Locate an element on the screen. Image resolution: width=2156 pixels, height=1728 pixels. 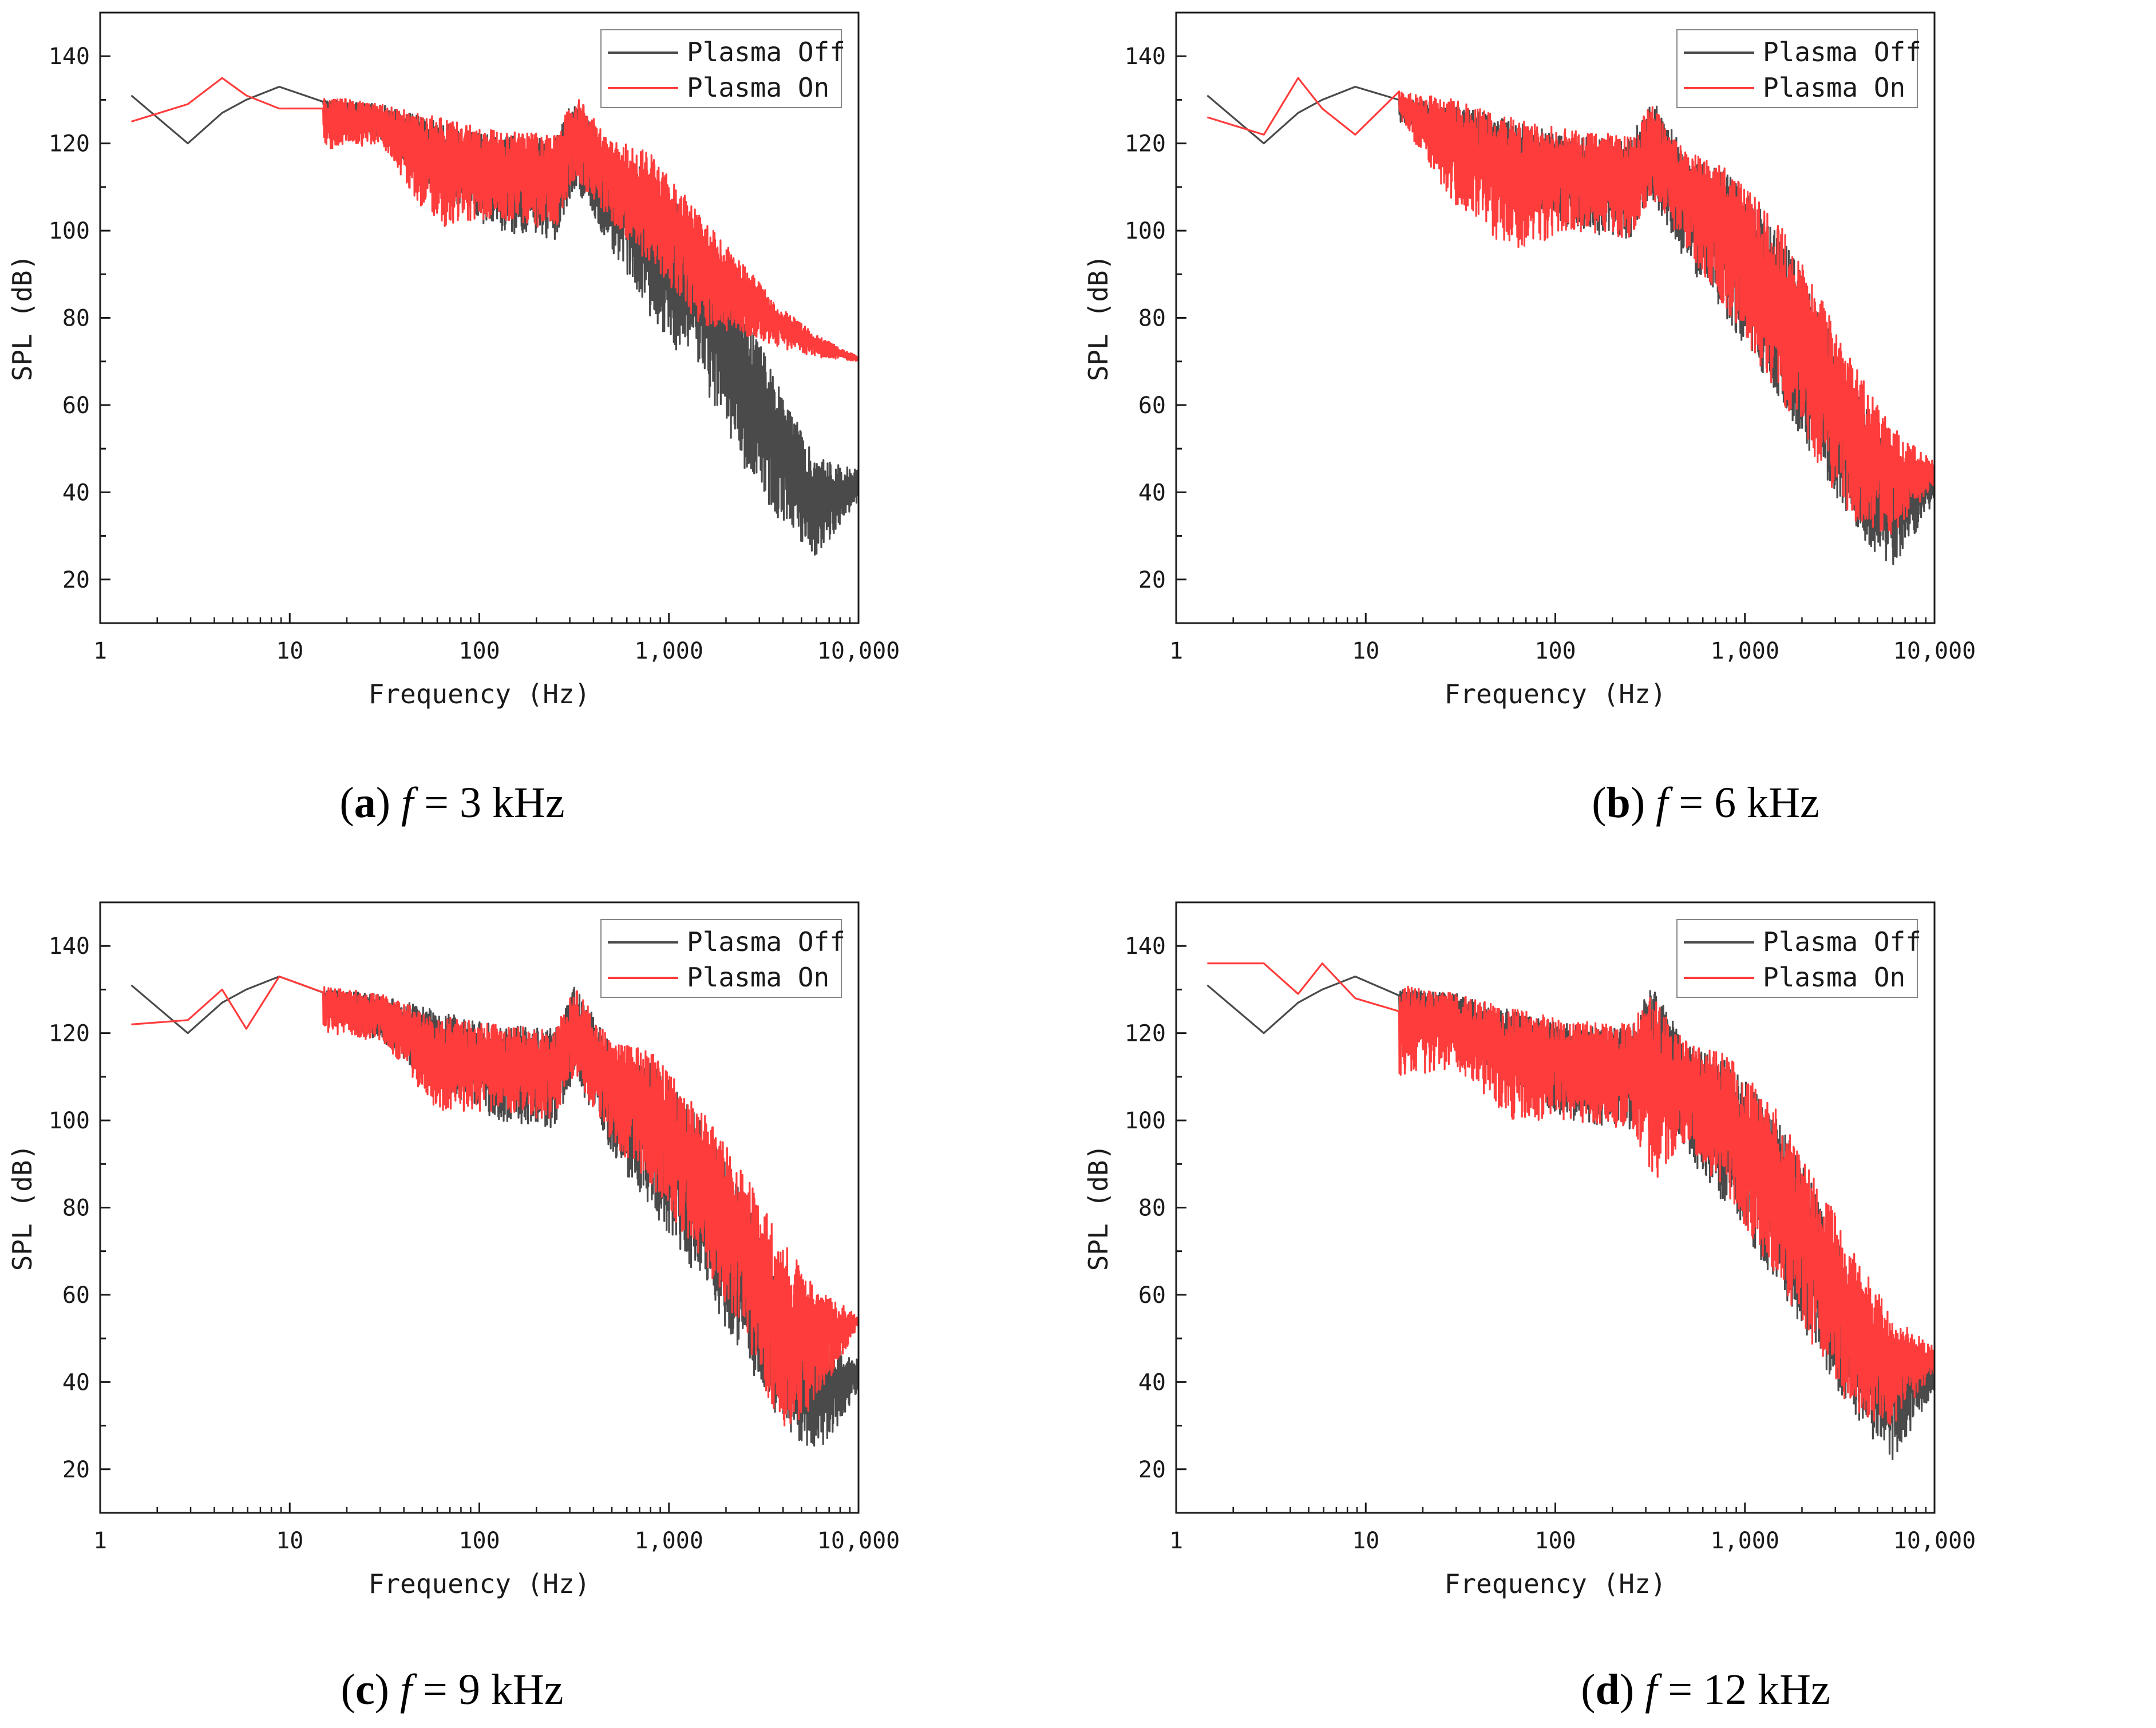
caption-a-letter: a is located at coordinates (365, 803).